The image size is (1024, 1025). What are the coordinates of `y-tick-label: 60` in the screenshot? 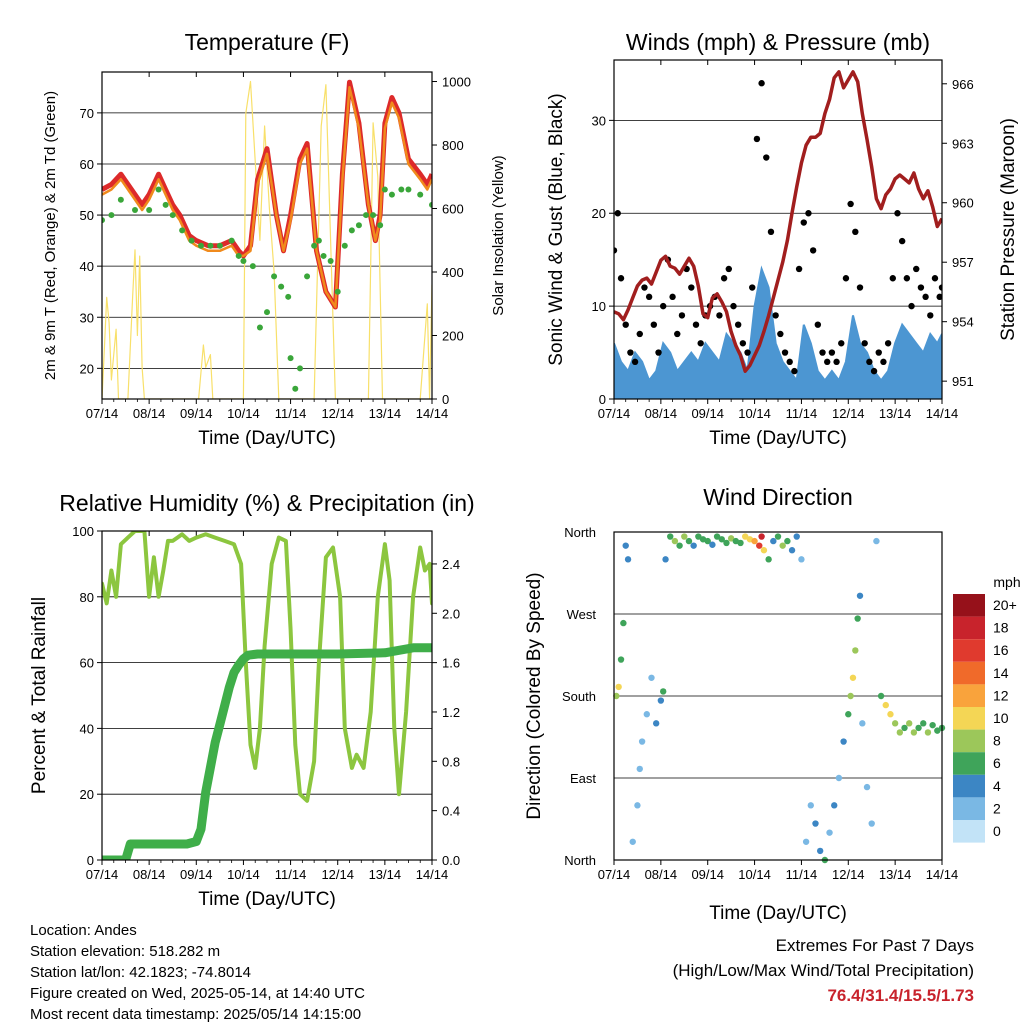 It's located at (87, 164).